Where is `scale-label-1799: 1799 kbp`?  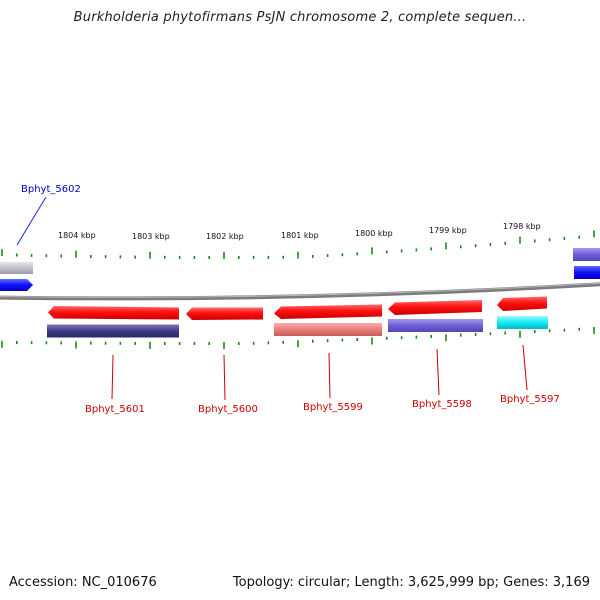
scale-label-1799: 1799 kbp is located at coordinates (448, 230).